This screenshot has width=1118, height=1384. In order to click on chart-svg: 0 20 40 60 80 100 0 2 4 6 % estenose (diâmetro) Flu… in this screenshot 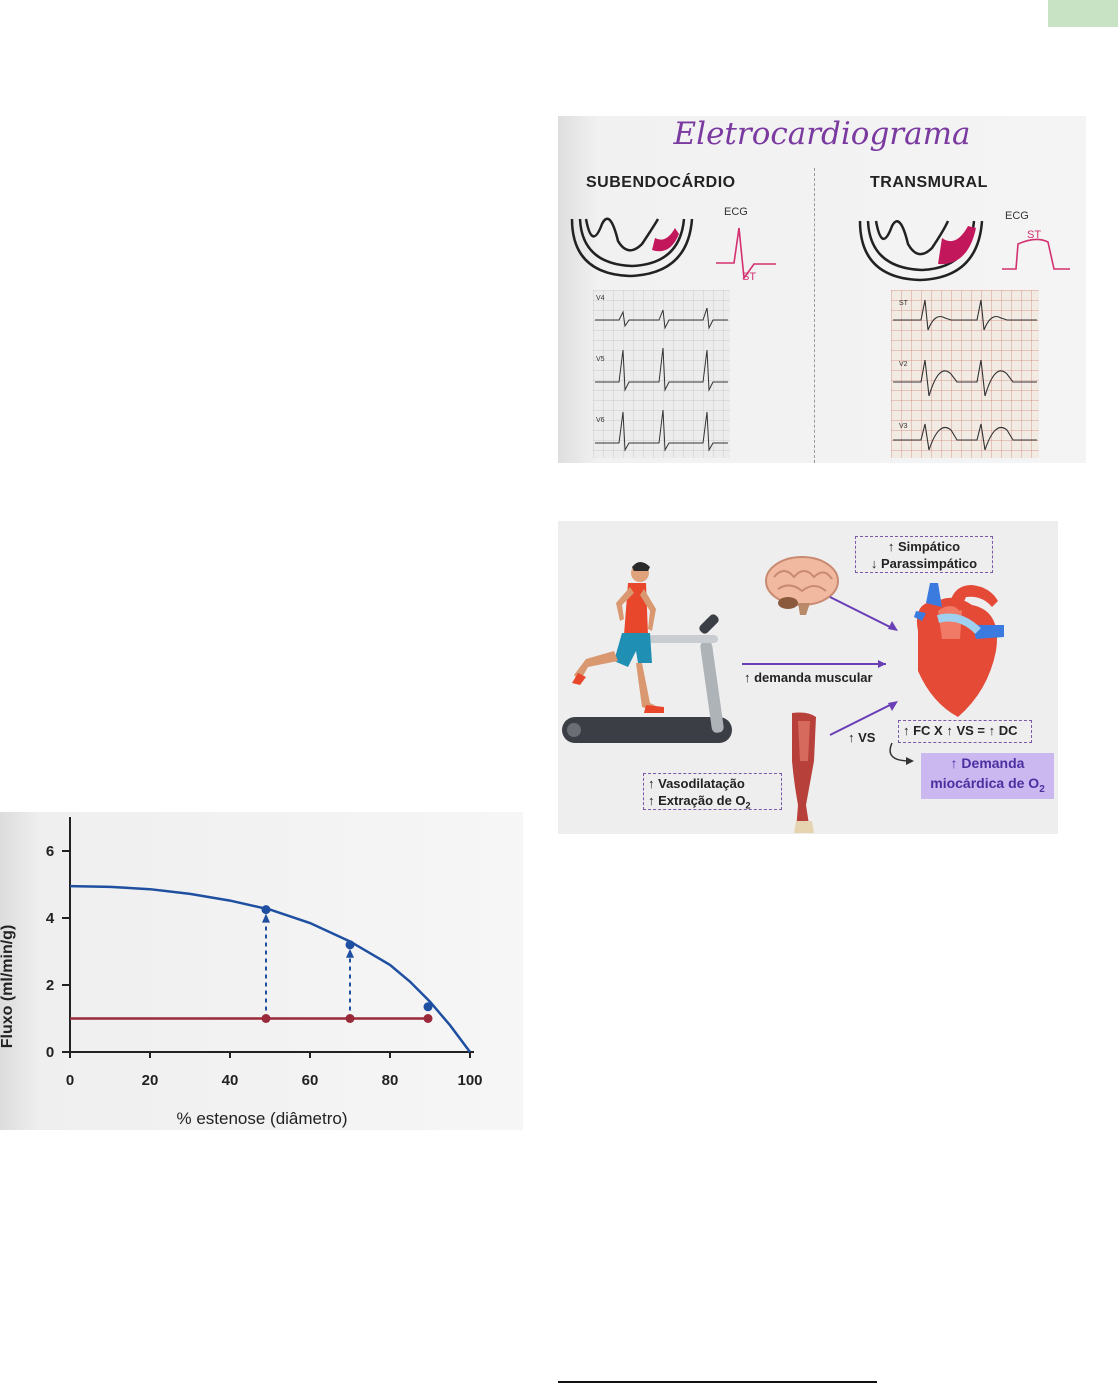, I will do `click(241, 972)`.